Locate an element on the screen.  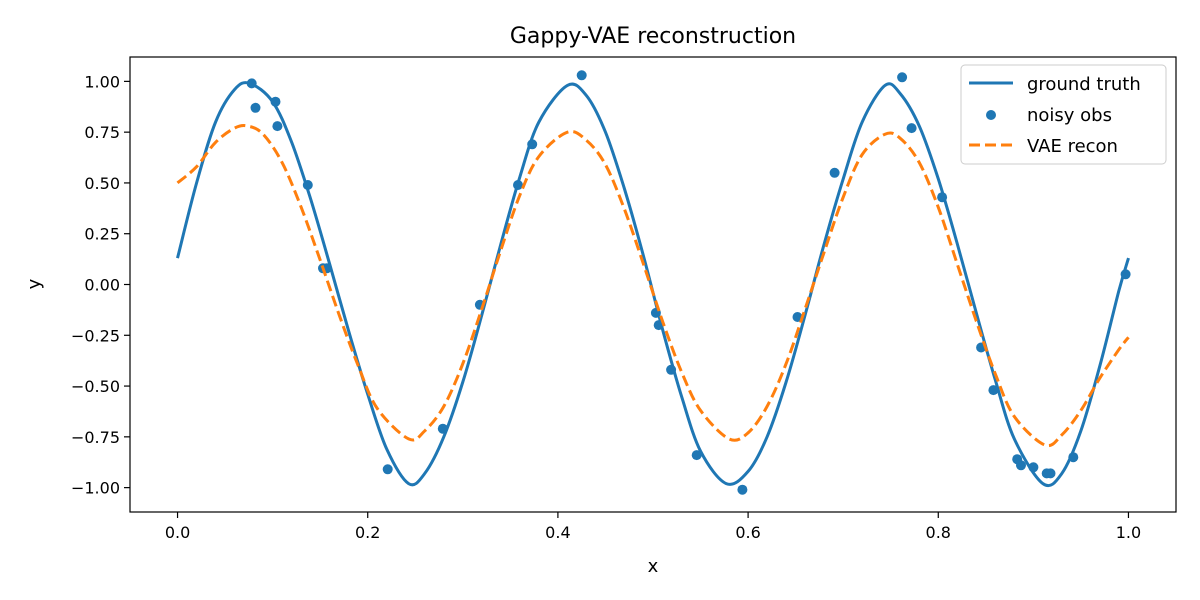
x-tick-label: 0.6 is located at coordinates (747, 532).